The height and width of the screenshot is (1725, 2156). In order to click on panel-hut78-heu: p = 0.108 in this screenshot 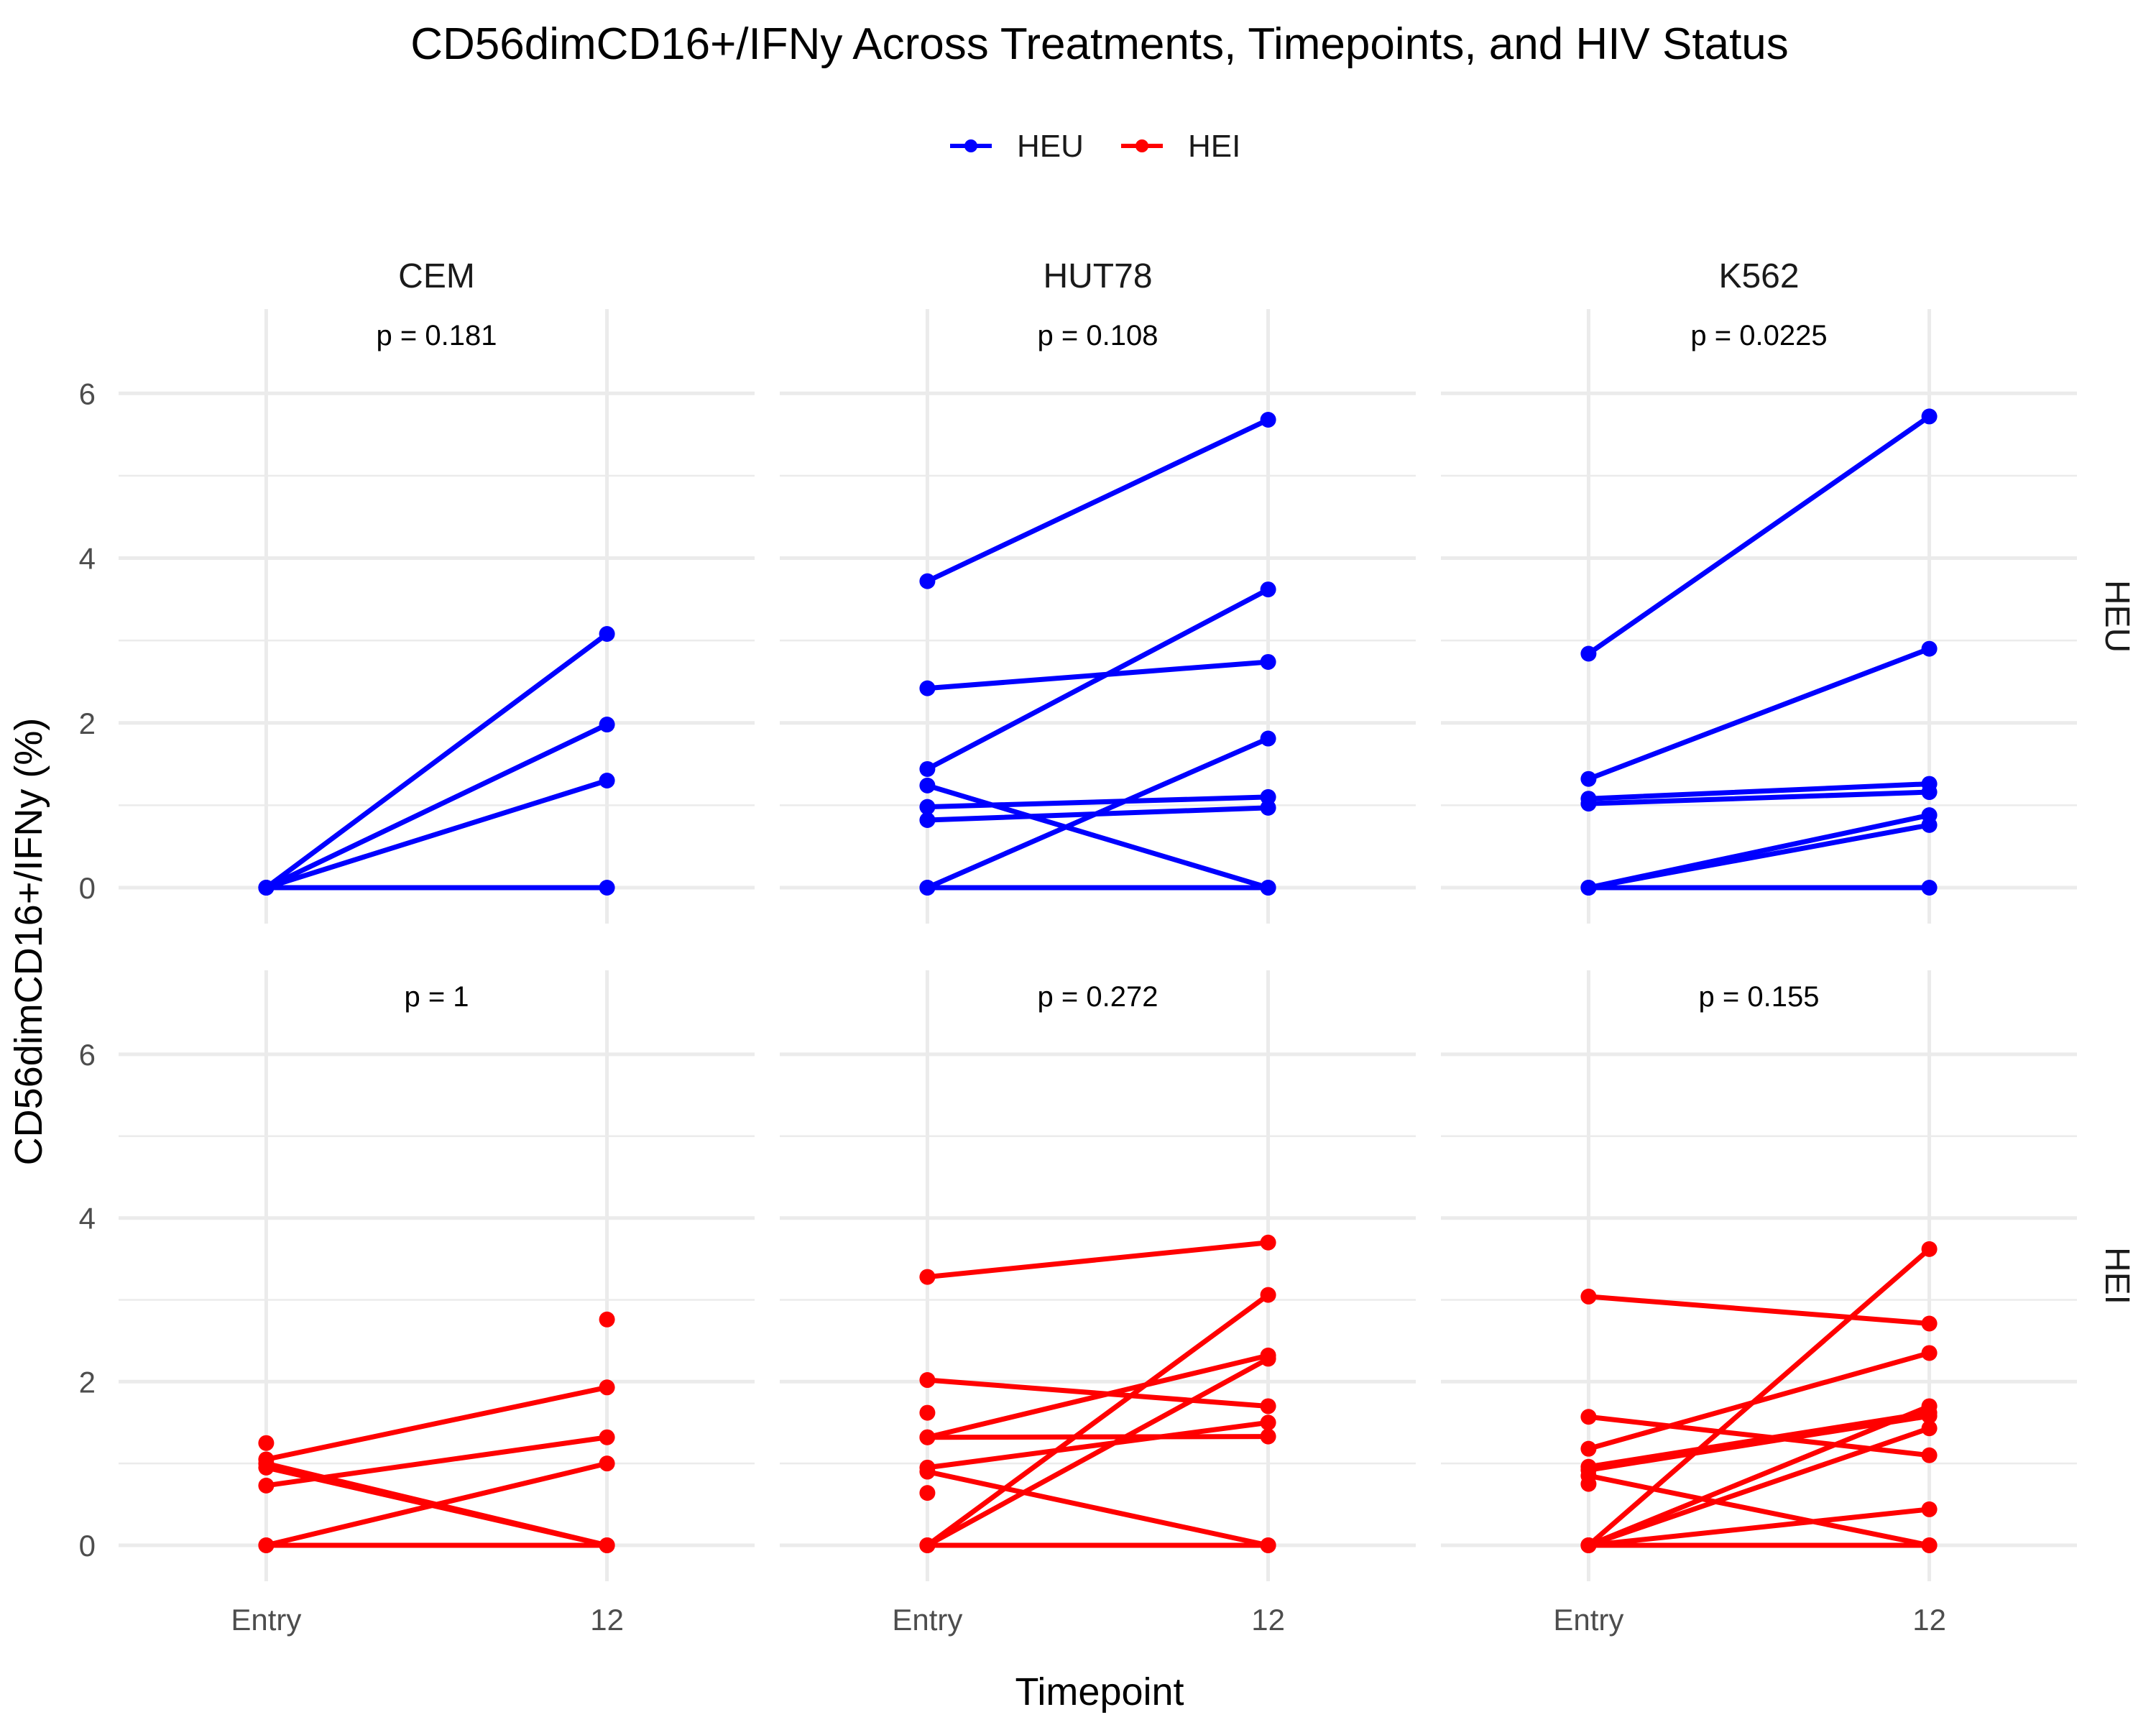, I will do `click(1097, 608)`.